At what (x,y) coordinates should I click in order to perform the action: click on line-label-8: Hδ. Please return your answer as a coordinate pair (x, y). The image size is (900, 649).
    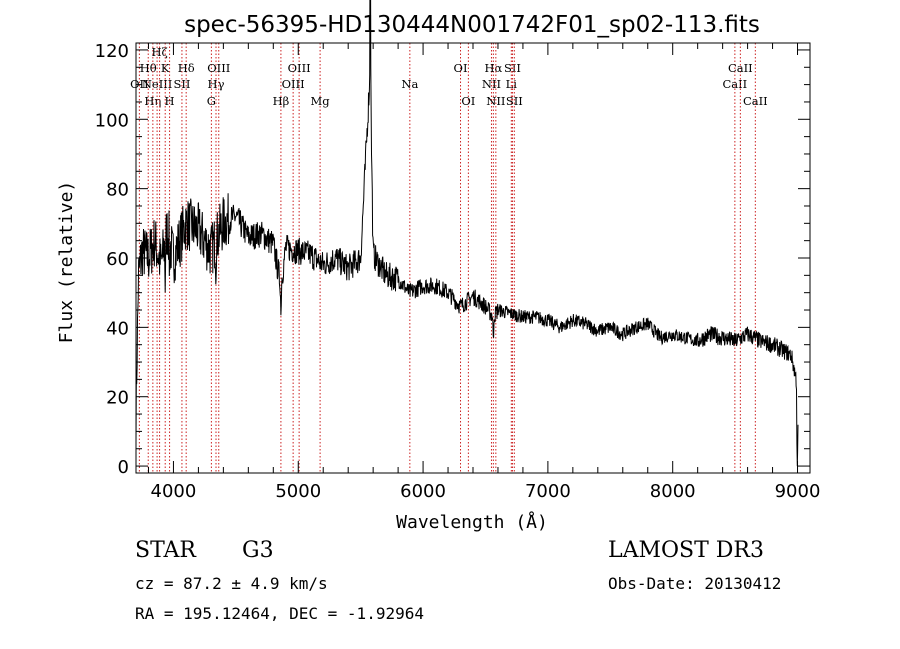
    Looking at the image, I should click on (186, 68).